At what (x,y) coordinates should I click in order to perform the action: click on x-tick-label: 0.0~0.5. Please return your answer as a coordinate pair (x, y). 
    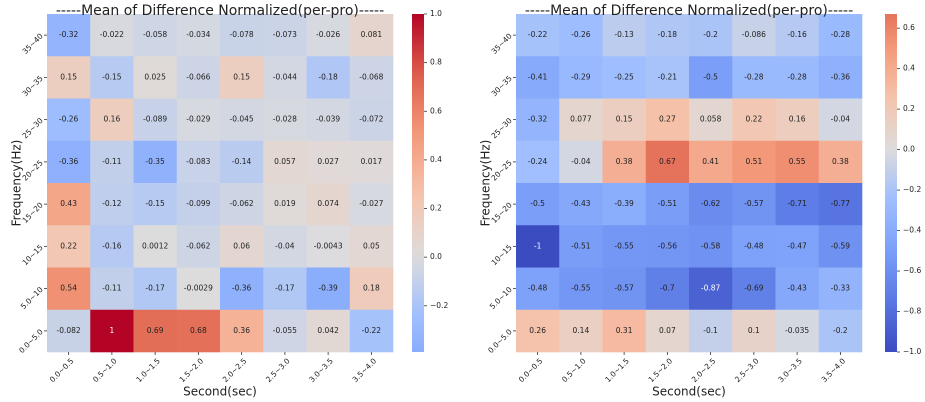
    Looking at the image, I should click on (531, 370).